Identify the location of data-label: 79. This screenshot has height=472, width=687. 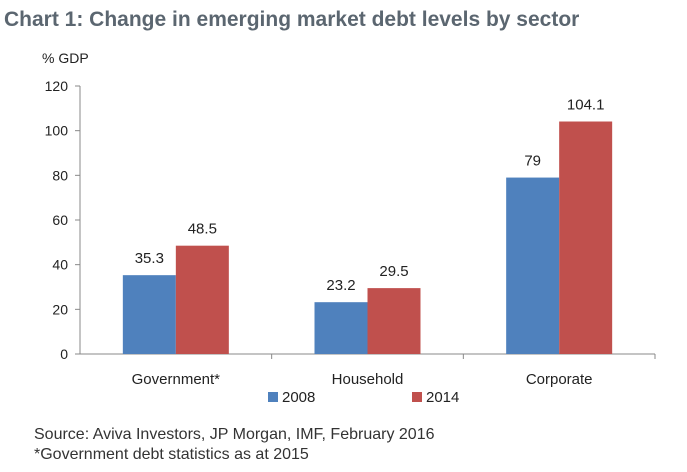
(532, 161).